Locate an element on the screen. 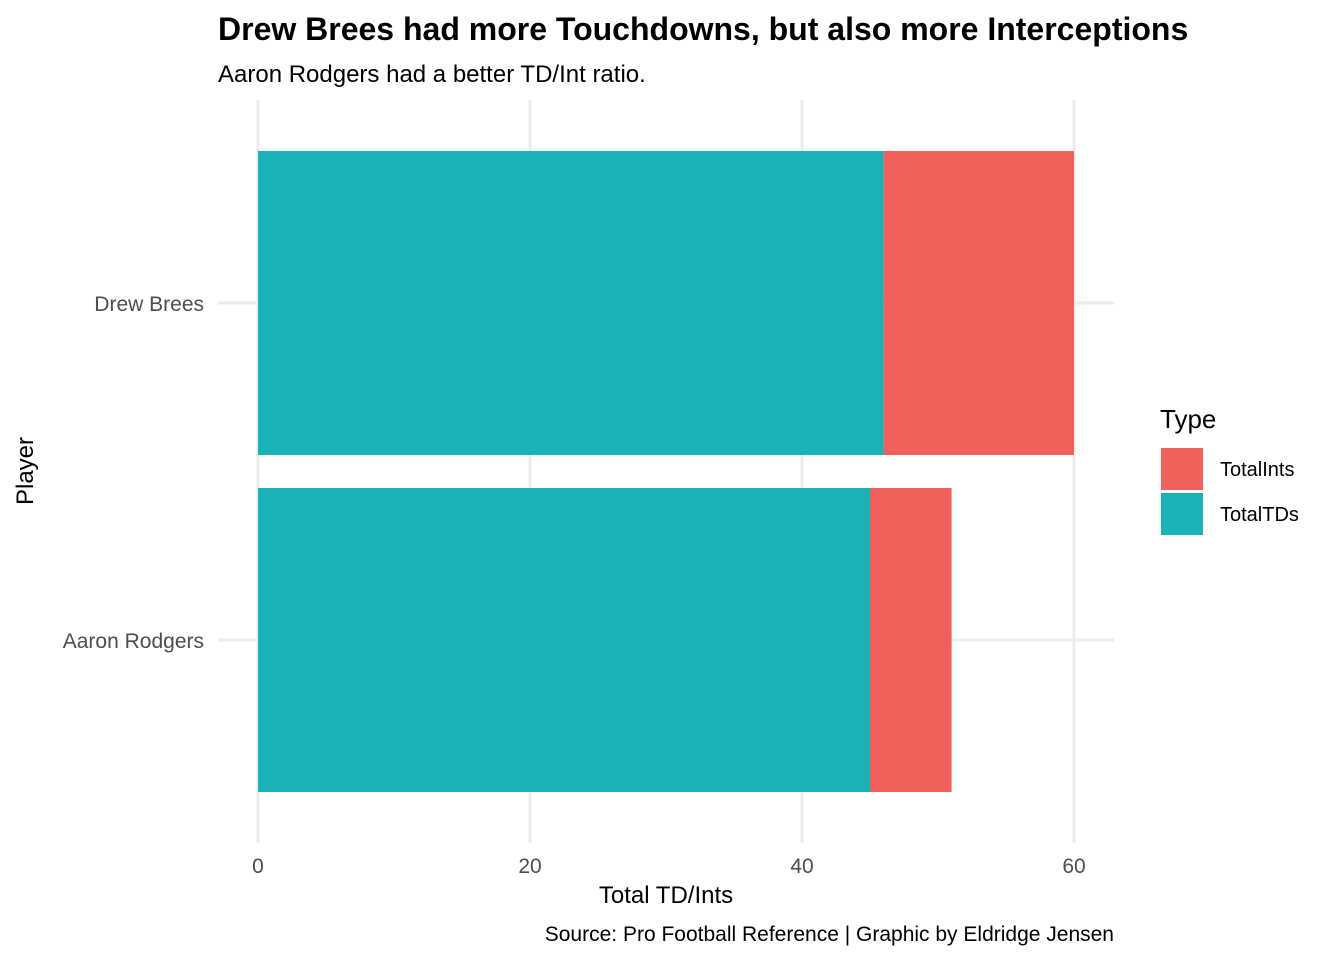  legend: Type TotalInts TotalTDs is located at coordinates (1229, 469).